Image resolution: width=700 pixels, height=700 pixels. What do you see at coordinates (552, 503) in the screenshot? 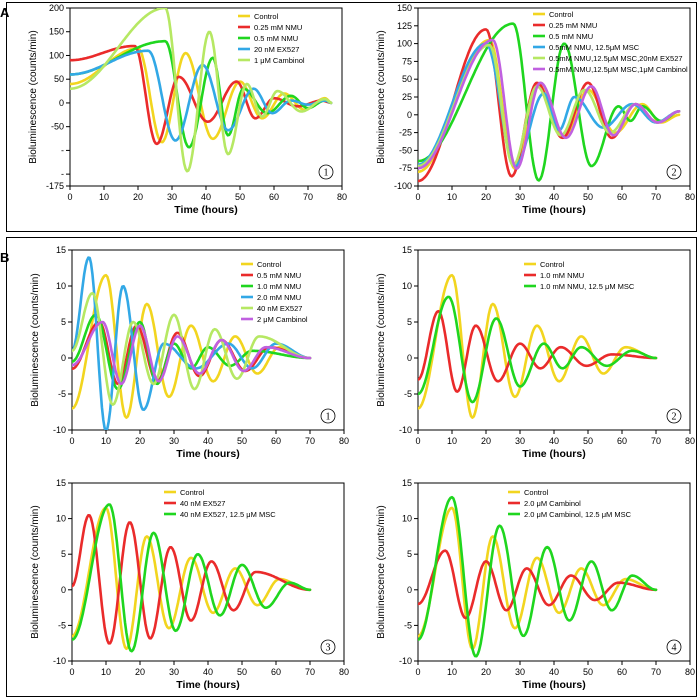
I see `legend-label: 2.0 μM Cambinol` at bounding box center [552, 503].